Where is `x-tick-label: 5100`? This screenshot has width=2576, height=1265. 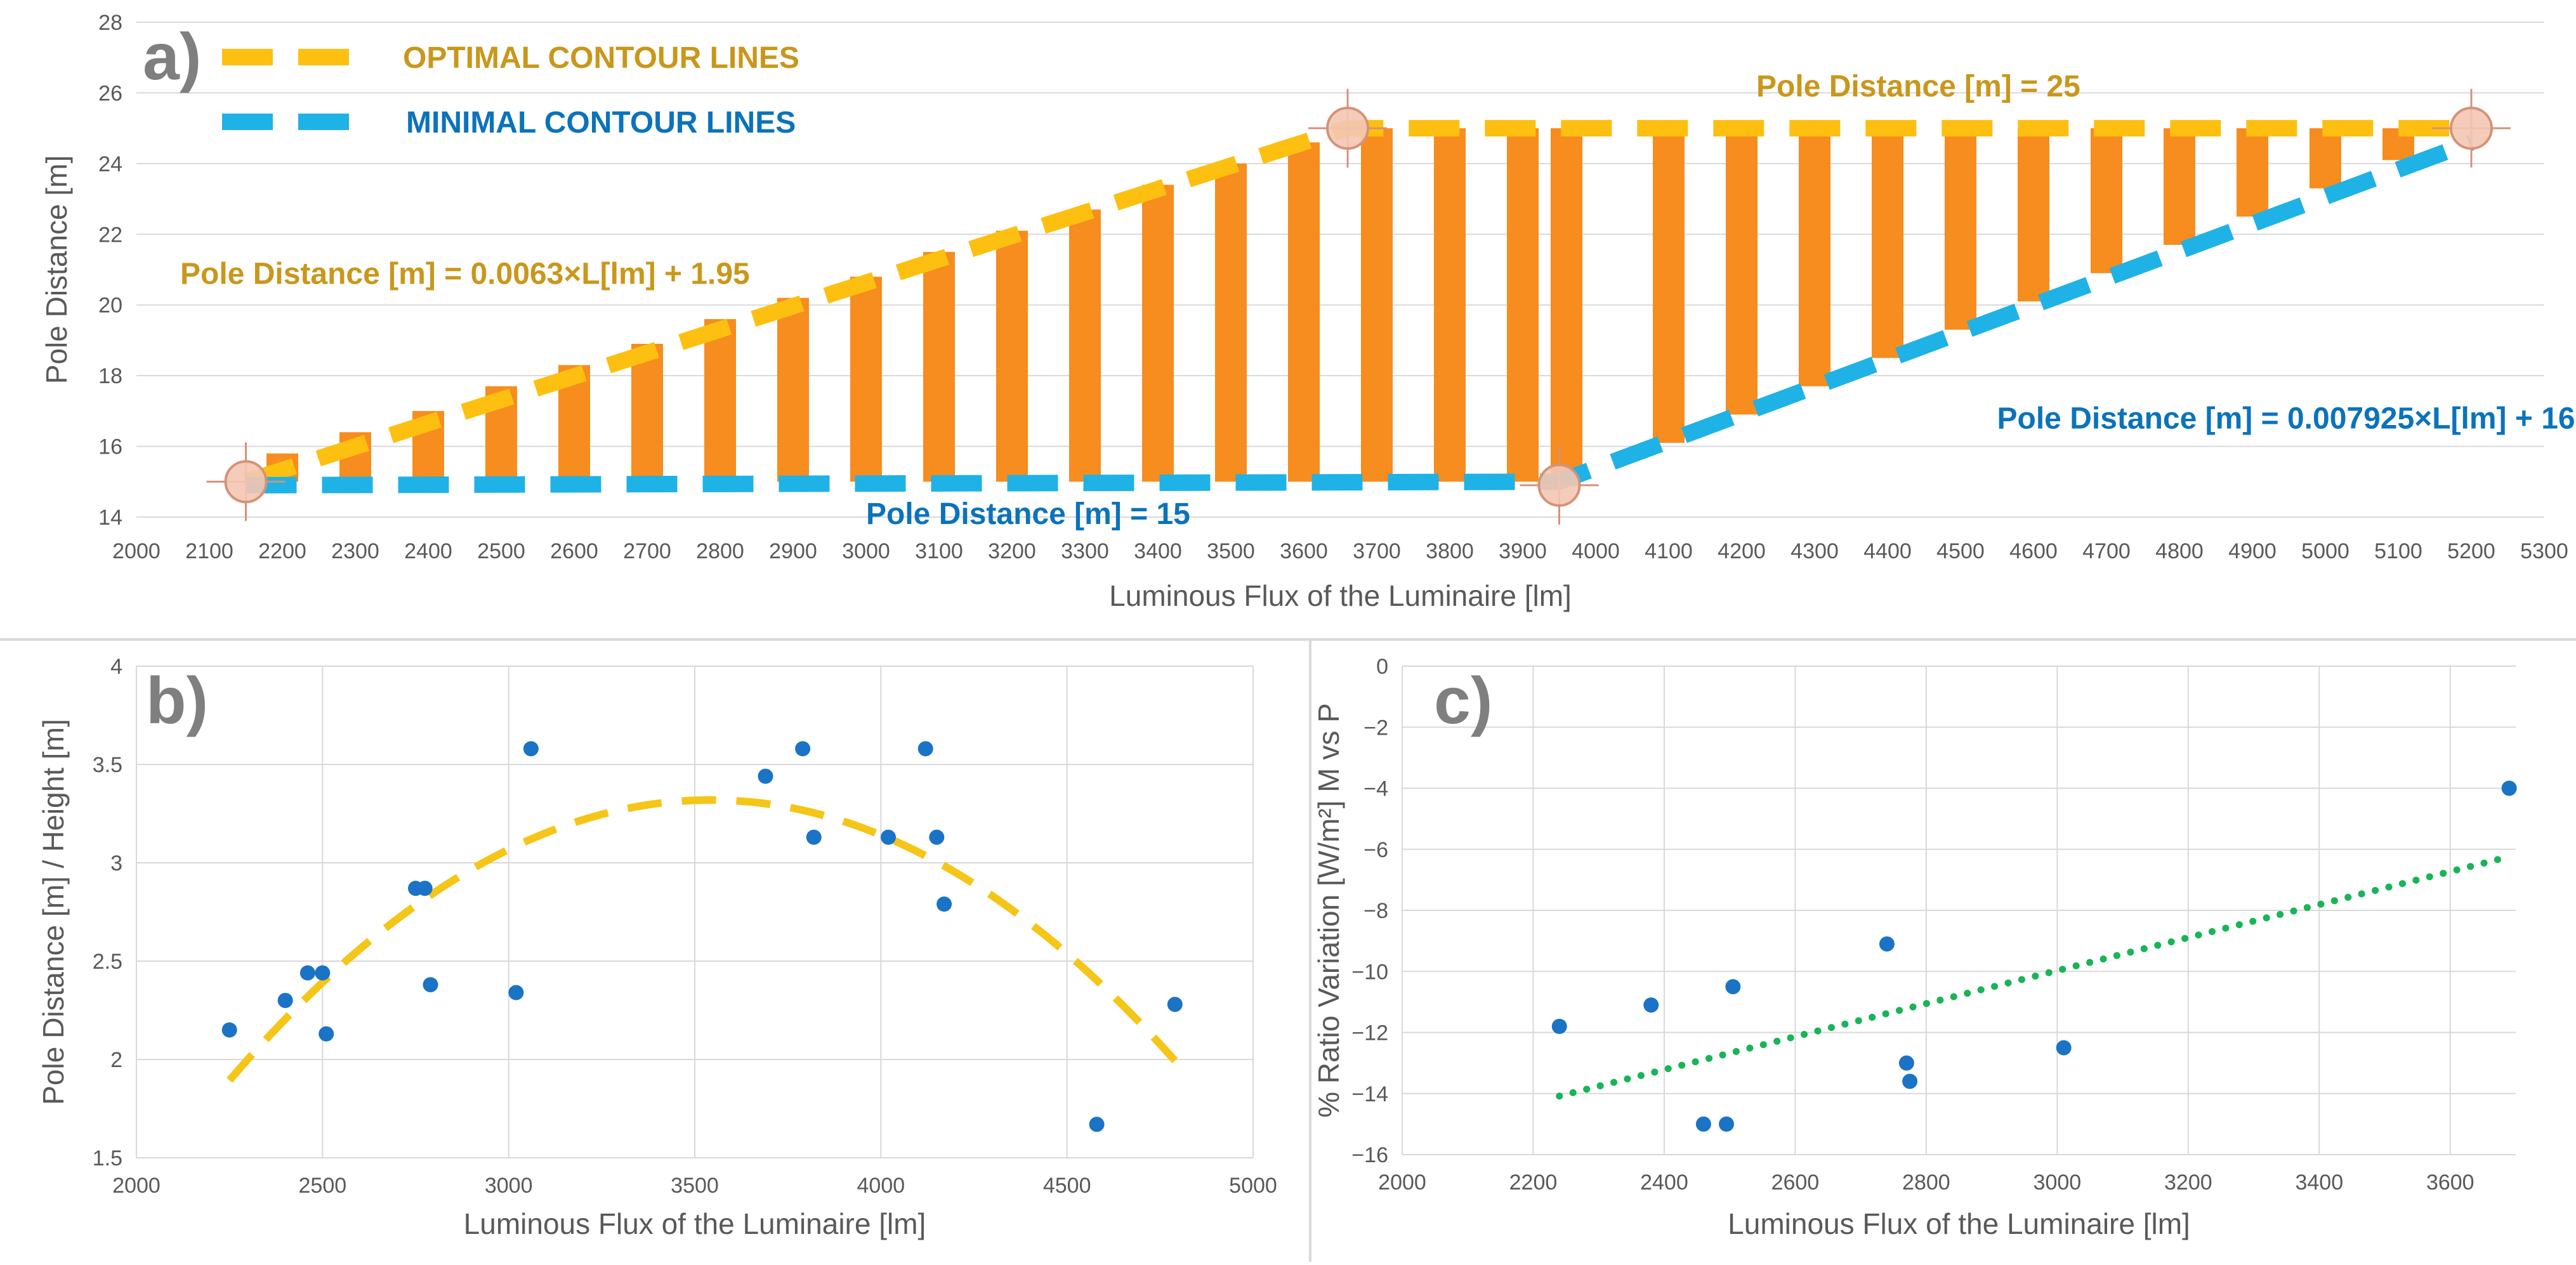 x-tick-label: 5100 is located at coordinates (2398, 551).